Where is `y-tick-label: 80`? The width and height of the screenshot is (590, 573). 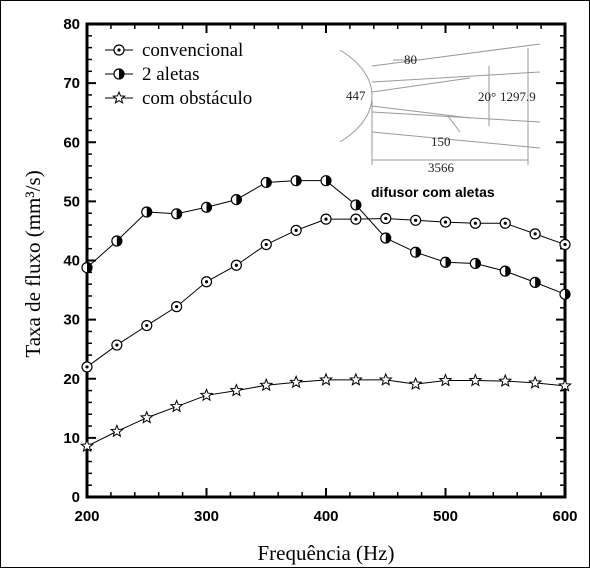
y-tick-label: 80 is located at coordinates (71, 24).